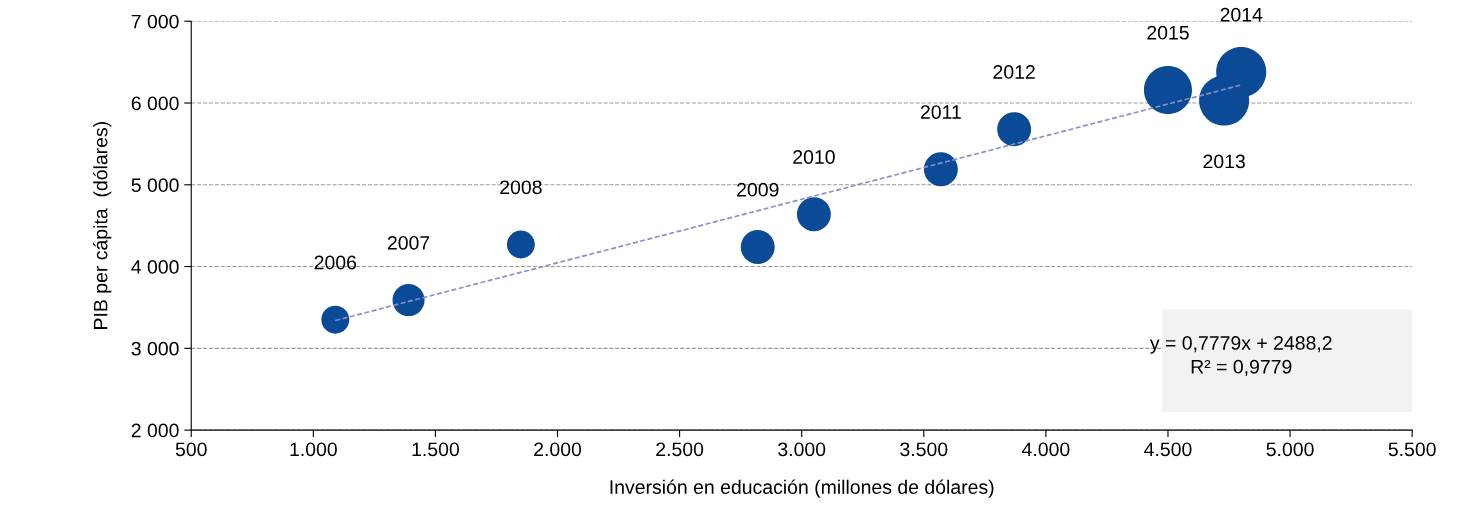  I want to click on y-tick-label: 4 000, so click(155, 267).